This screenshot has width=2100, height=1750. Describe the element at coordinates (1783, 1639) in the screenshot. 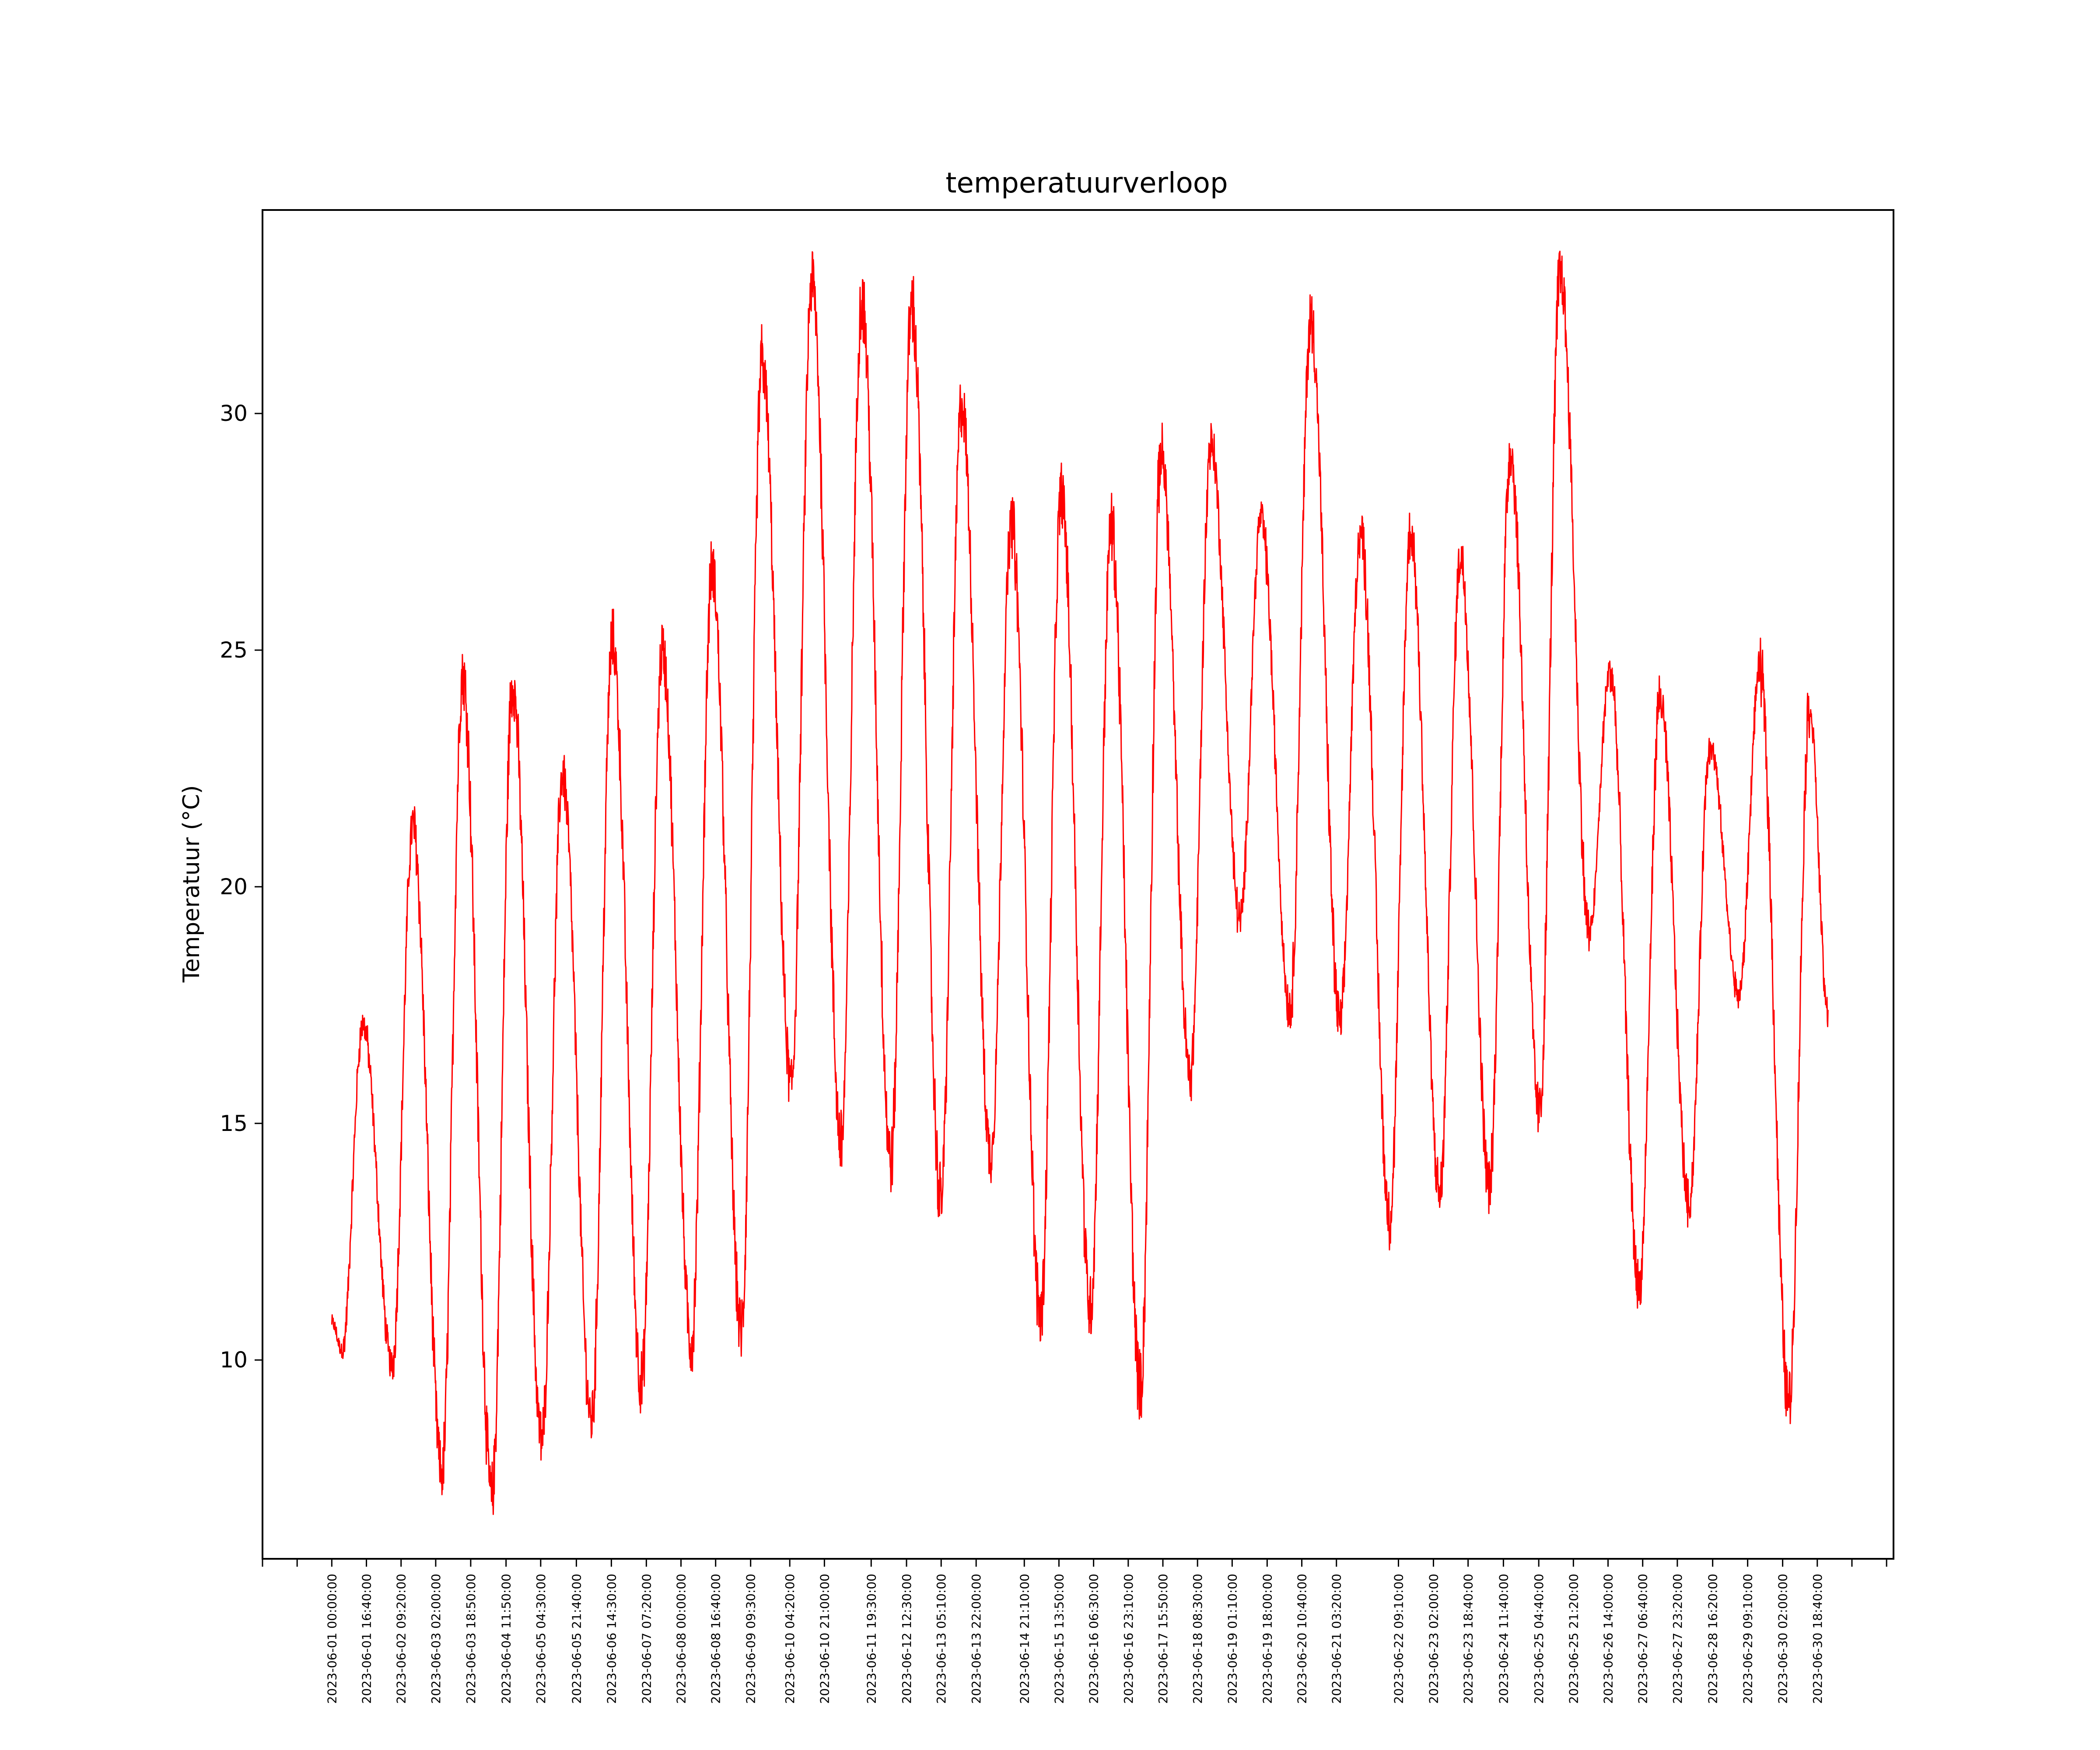

I see `x-tick-label: 2023-06-30 02:00:00` at that location.